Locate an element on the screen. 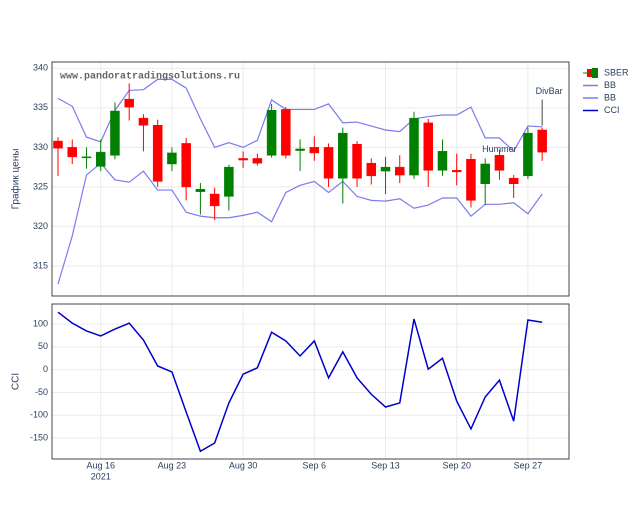 Image resolution: width=638 pixels, height=515 pixels. y-tick-label: 315 is located at coordinates (40, 265).